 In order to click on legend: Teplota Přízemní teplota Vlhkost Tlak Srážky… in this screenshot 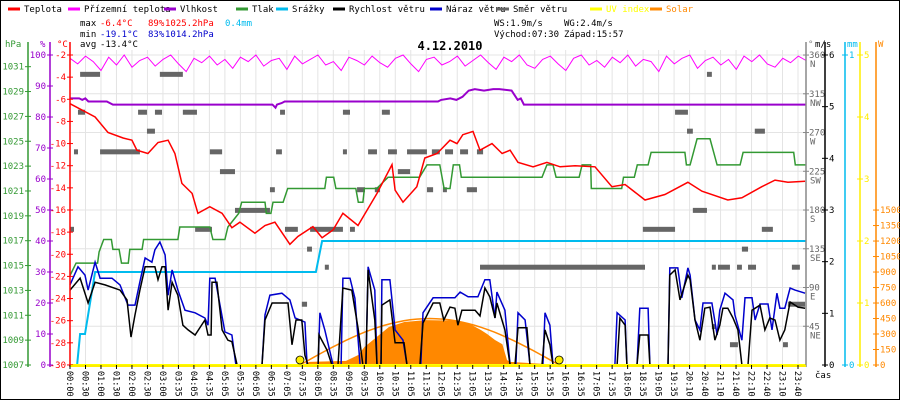, I will do `click(351, 10)`.